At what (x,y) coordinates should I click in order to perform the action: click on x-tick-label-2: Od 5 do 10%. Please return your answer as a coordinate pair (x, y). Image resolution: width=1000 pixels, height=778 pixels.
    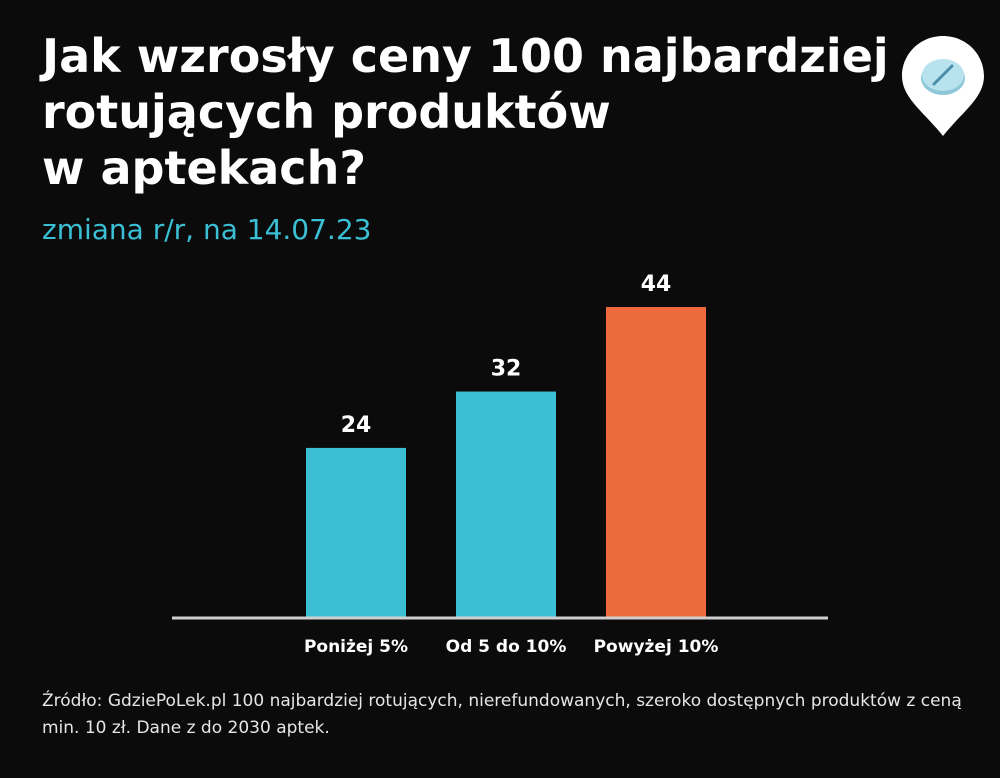
    Looking at the image, I should click on (506, 647).